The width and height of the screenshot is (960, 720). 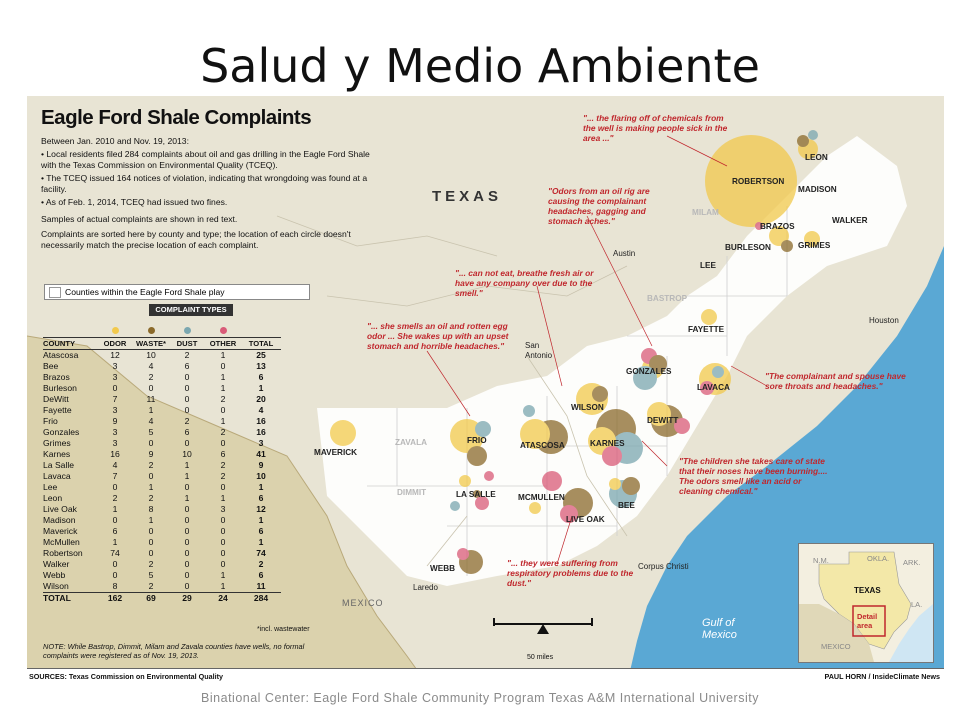 I want to click on legend-swatch, so click(x=55, y=292).